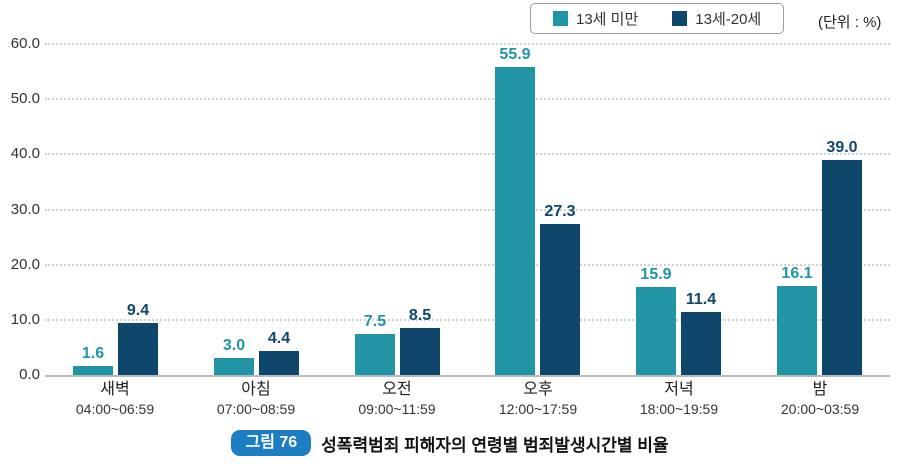 Image resolution: width=900 pixels, height=467 pixels. I want to click on x-category-아침: 아침 07:00~08:59, so click(256, 400).